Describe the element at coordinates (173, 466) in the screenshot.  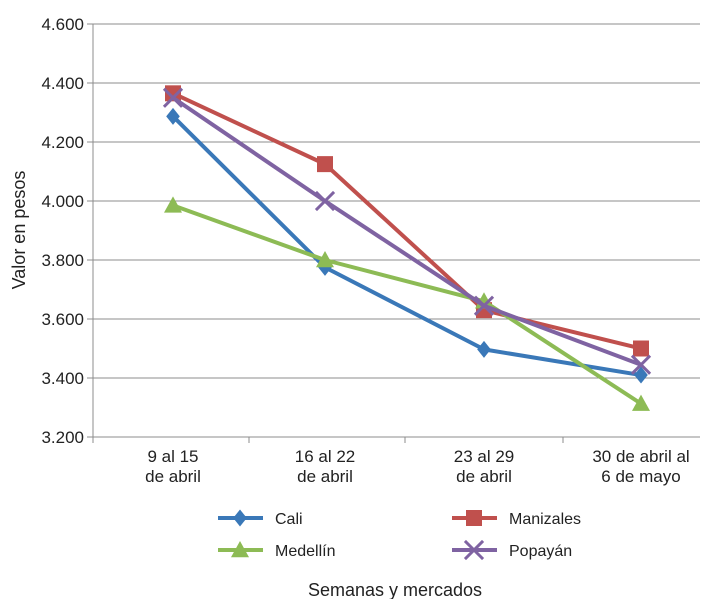
I see `x-tick-label: 9 al 15 de abril` at that location.